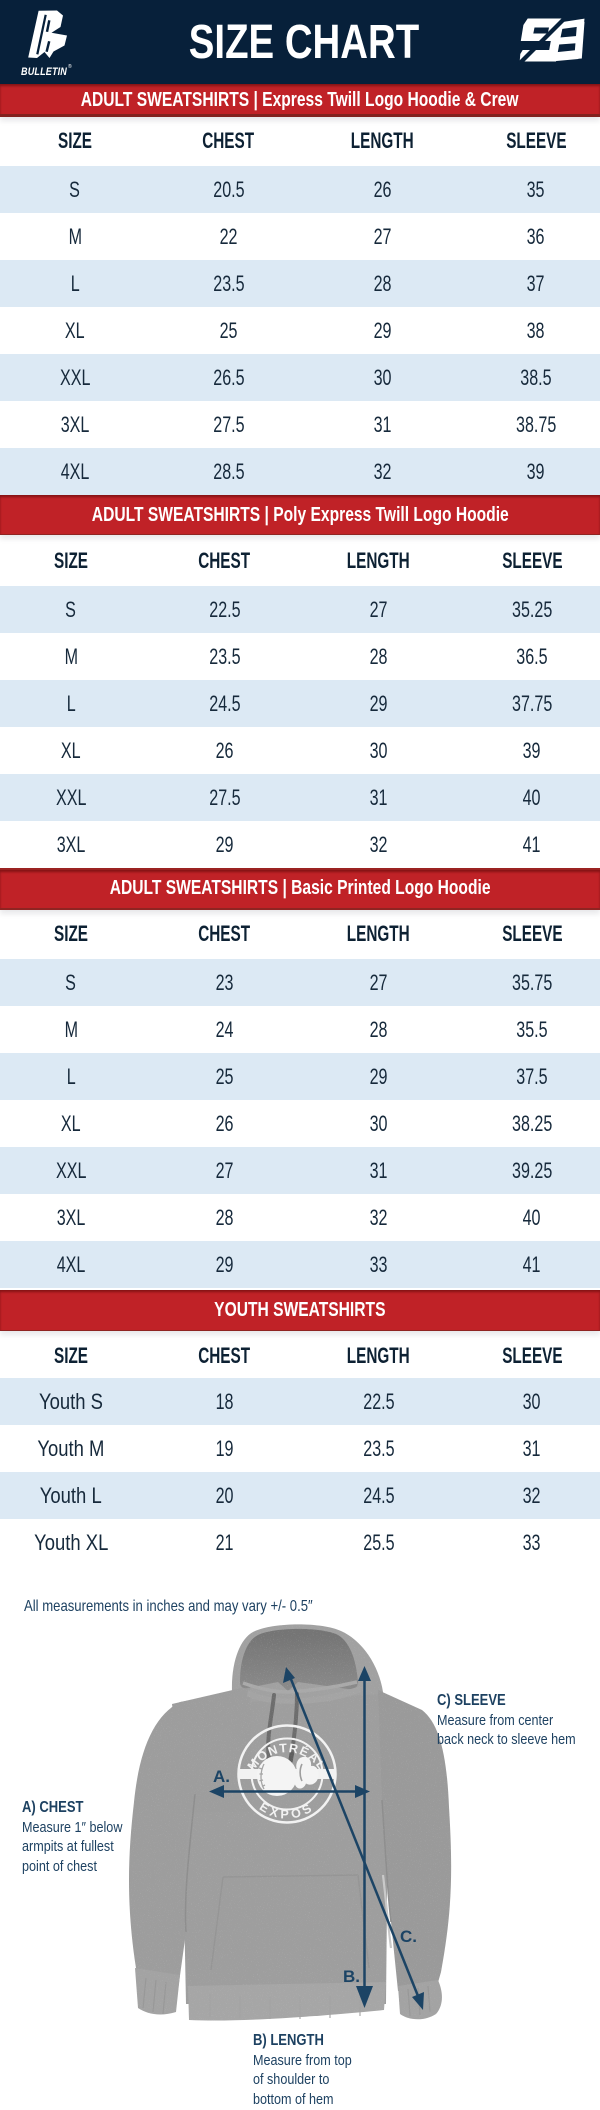 The height and width of the screenshot is (2110, 600). Describe the element at coordinates (221, 1776) in the screenshot. I see `svg-text: A.` at that location.